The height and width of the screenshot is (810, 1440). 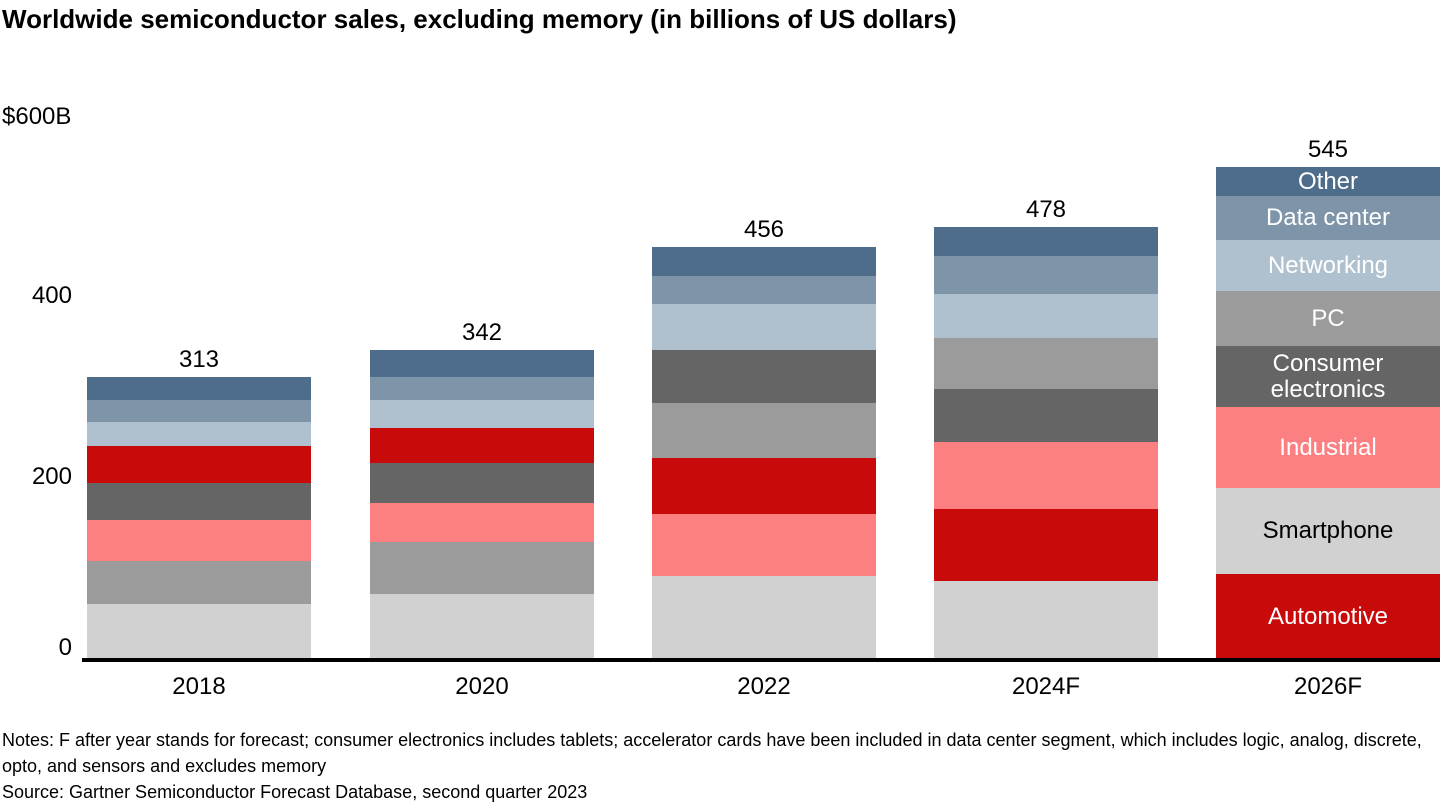 I want to click on segment-label: Industrial, so click(x=1328, y=447).